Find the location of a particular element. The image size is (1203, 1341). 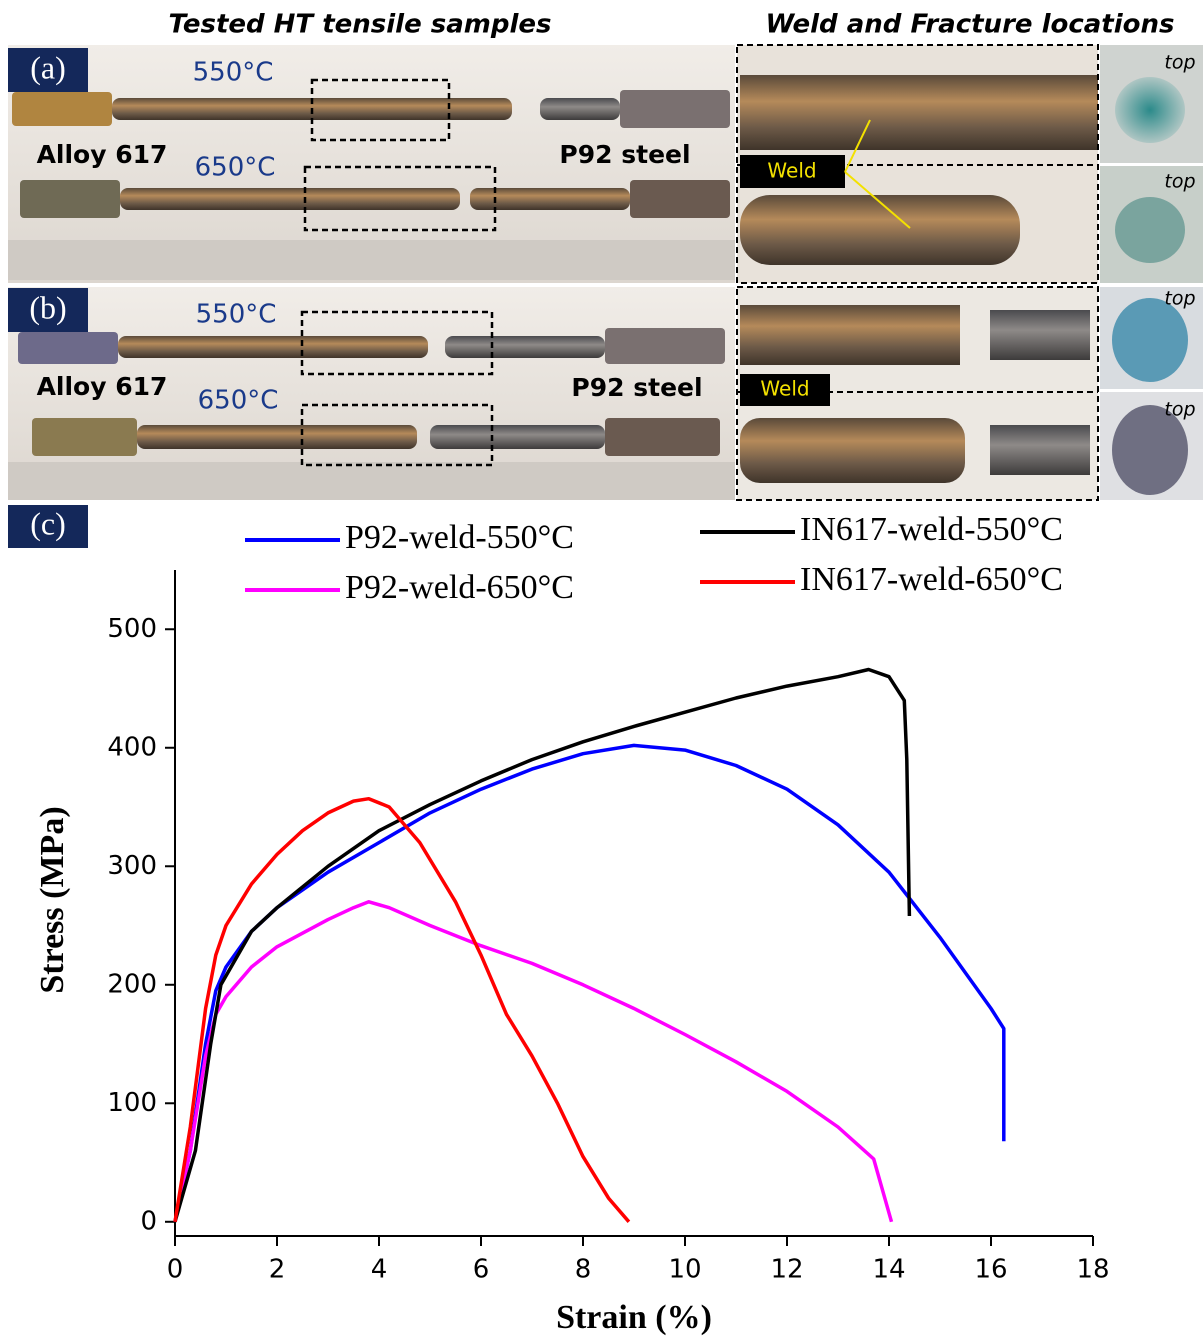

x-tick-label: 16 is located at coordinates (990, 1270).